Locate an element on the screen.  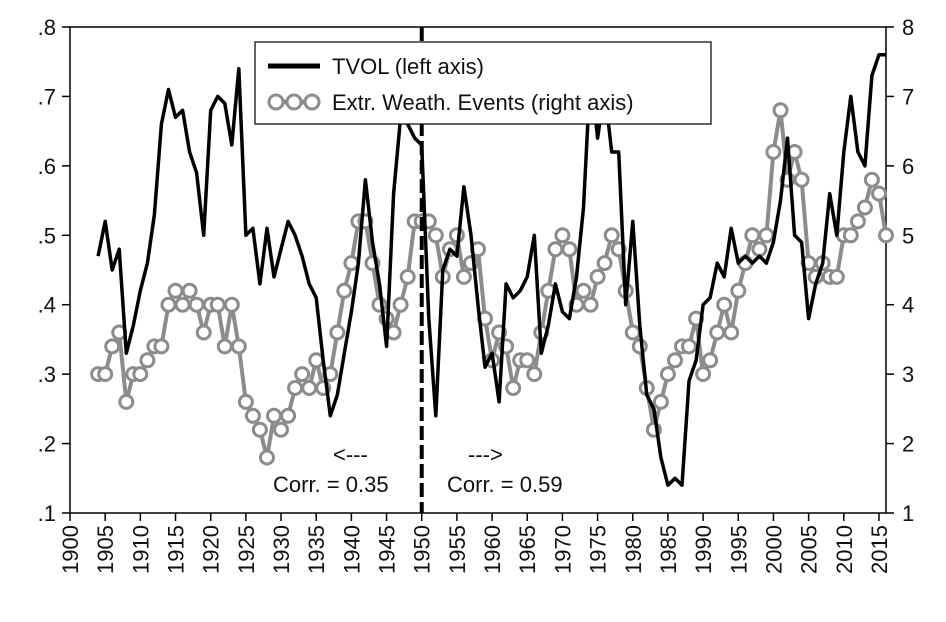
x-tick-label: 1965 is located at coordinates (527, 549).